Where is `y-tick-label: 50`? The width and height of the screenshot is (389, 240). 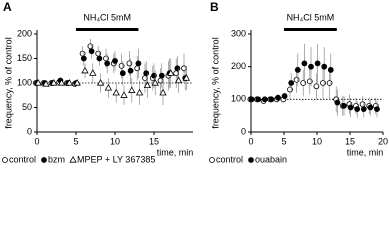 y-tick-label: 50 is located at coordinates (27, 107).